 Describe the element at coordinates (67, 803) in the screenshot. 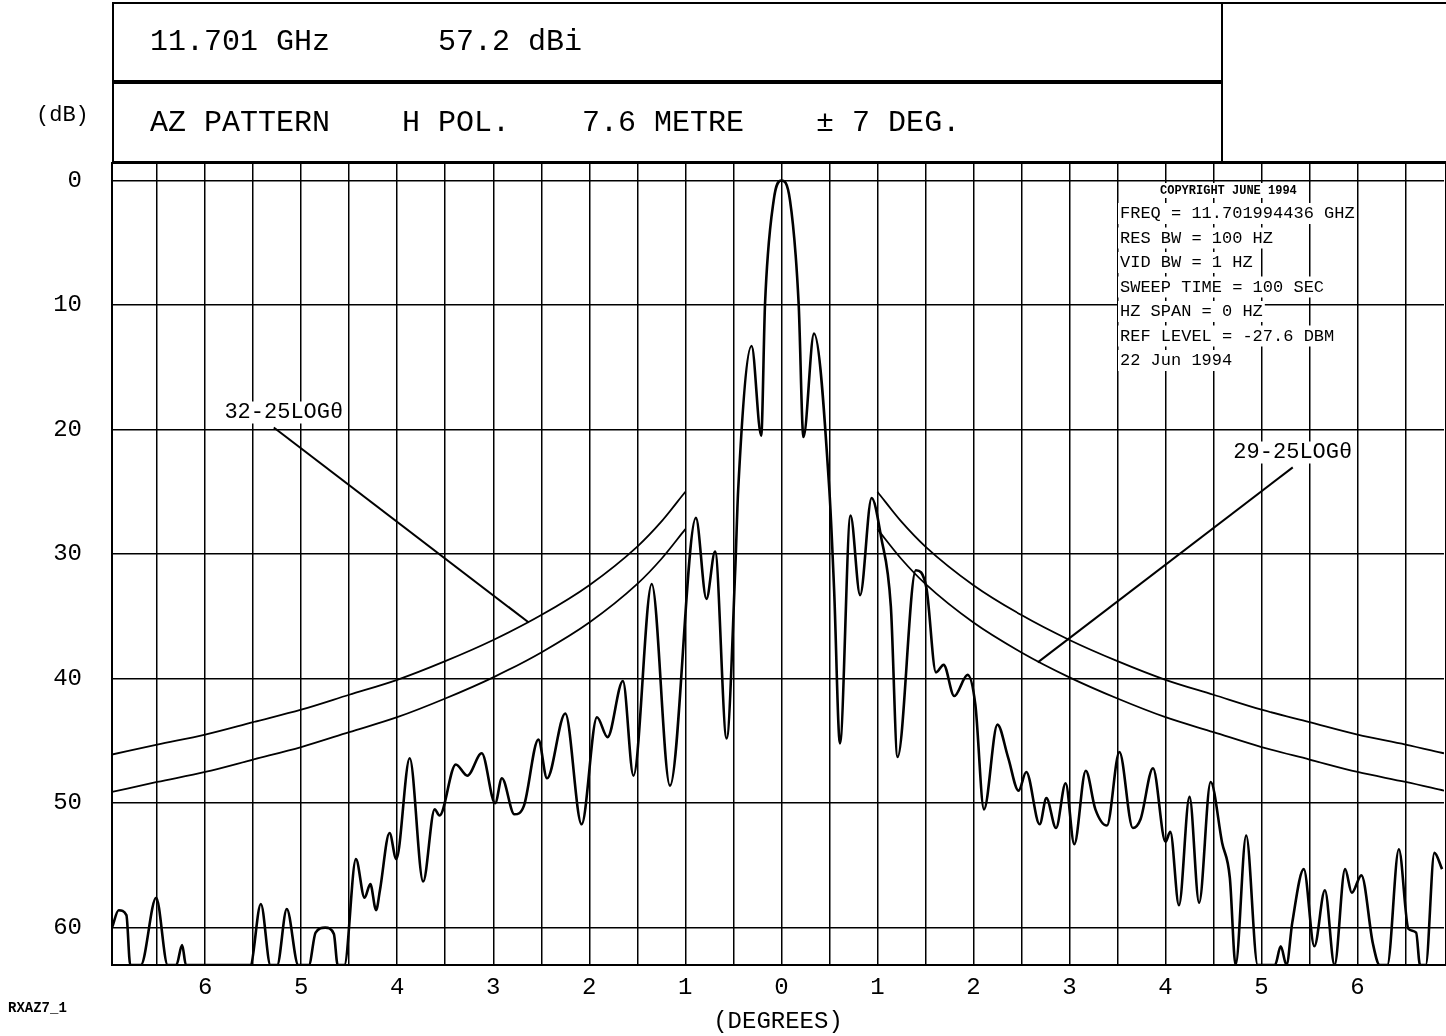

I see `y-tick-label: 50` at that location.